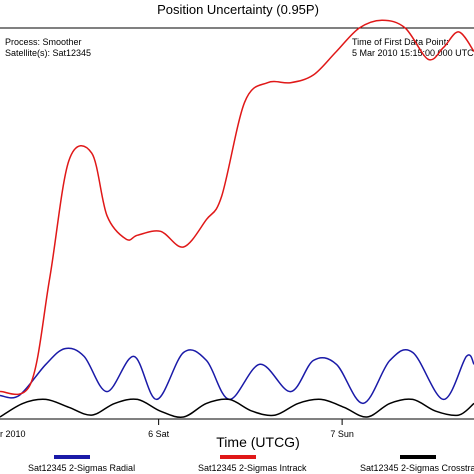 The height and width of the screenshot is (474, 474). What do you see at coordinates (417, 468) in the screenshot?
I see `legend-label-3: Sat12345 2-Sigmas Crosstrack` at bounding box center [417, 468].